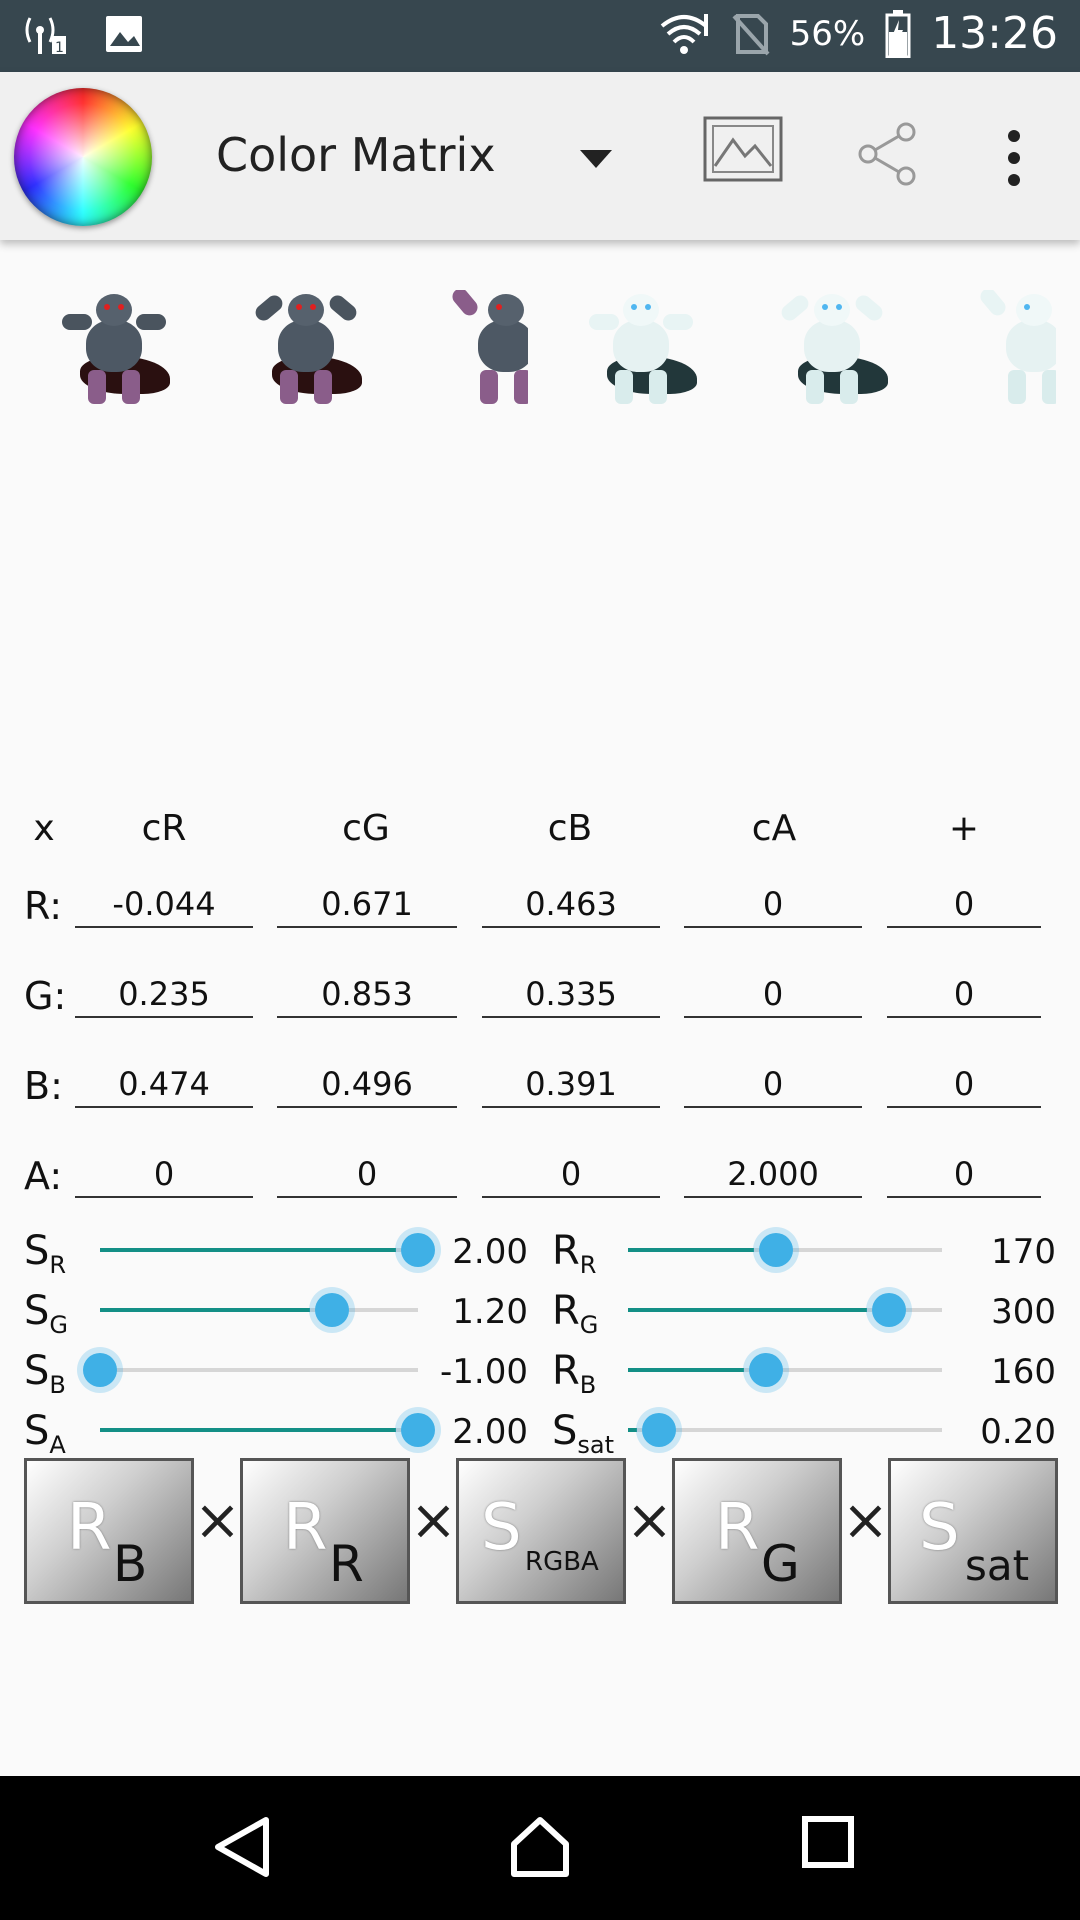 The height and width of the screenshot is (1920, 1080). I want to click on color-wheel-logo, so click(83, 157).